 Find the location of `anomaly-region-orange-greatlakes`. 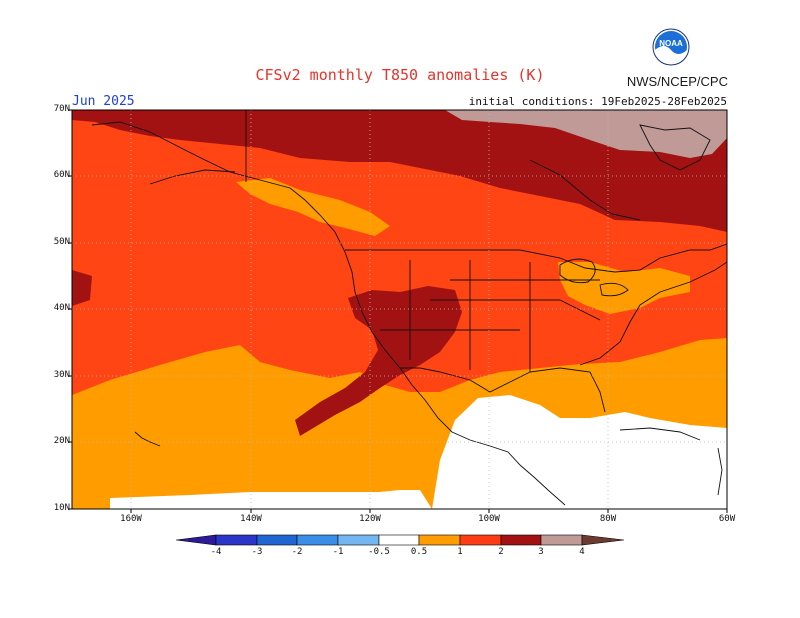

anomaly-region-orange-greatlakes is located at coordinates (624, 288).